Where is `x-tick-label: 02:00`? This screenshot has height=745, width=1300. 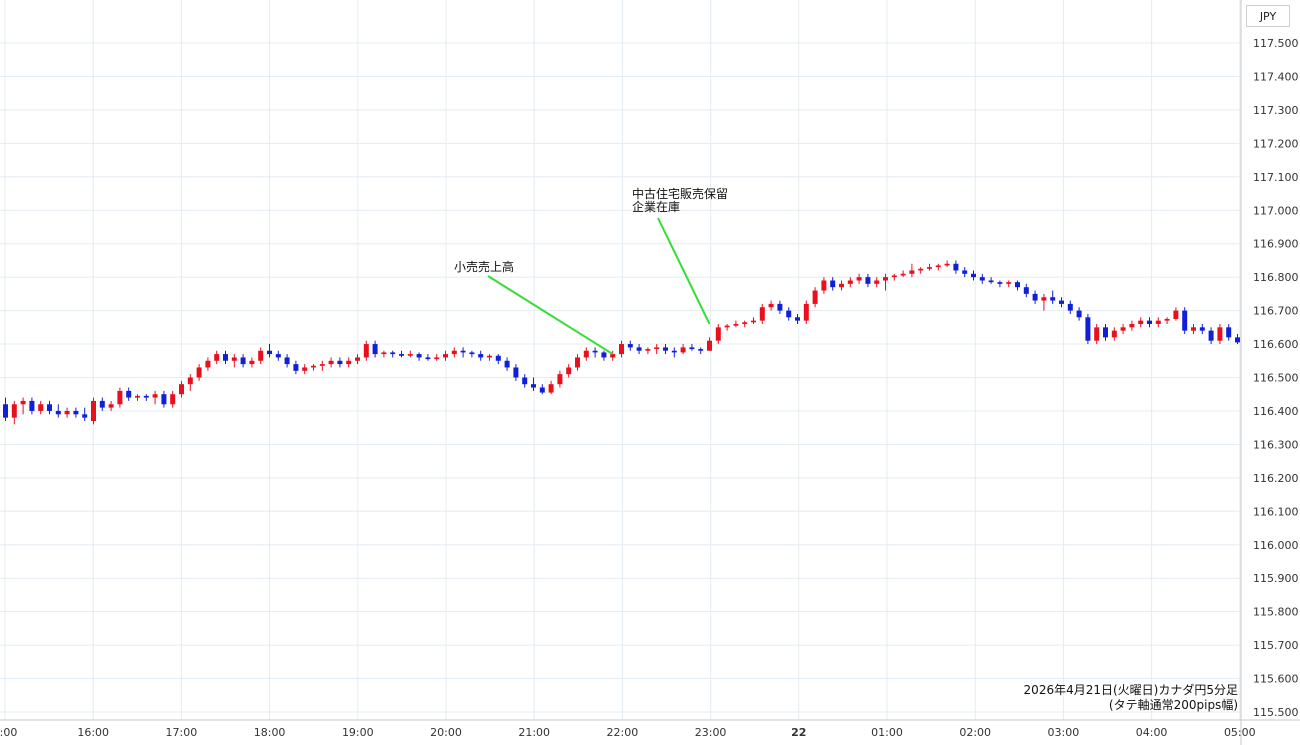 x-tick-label: 02:00 is located at coordinates (975, 732).